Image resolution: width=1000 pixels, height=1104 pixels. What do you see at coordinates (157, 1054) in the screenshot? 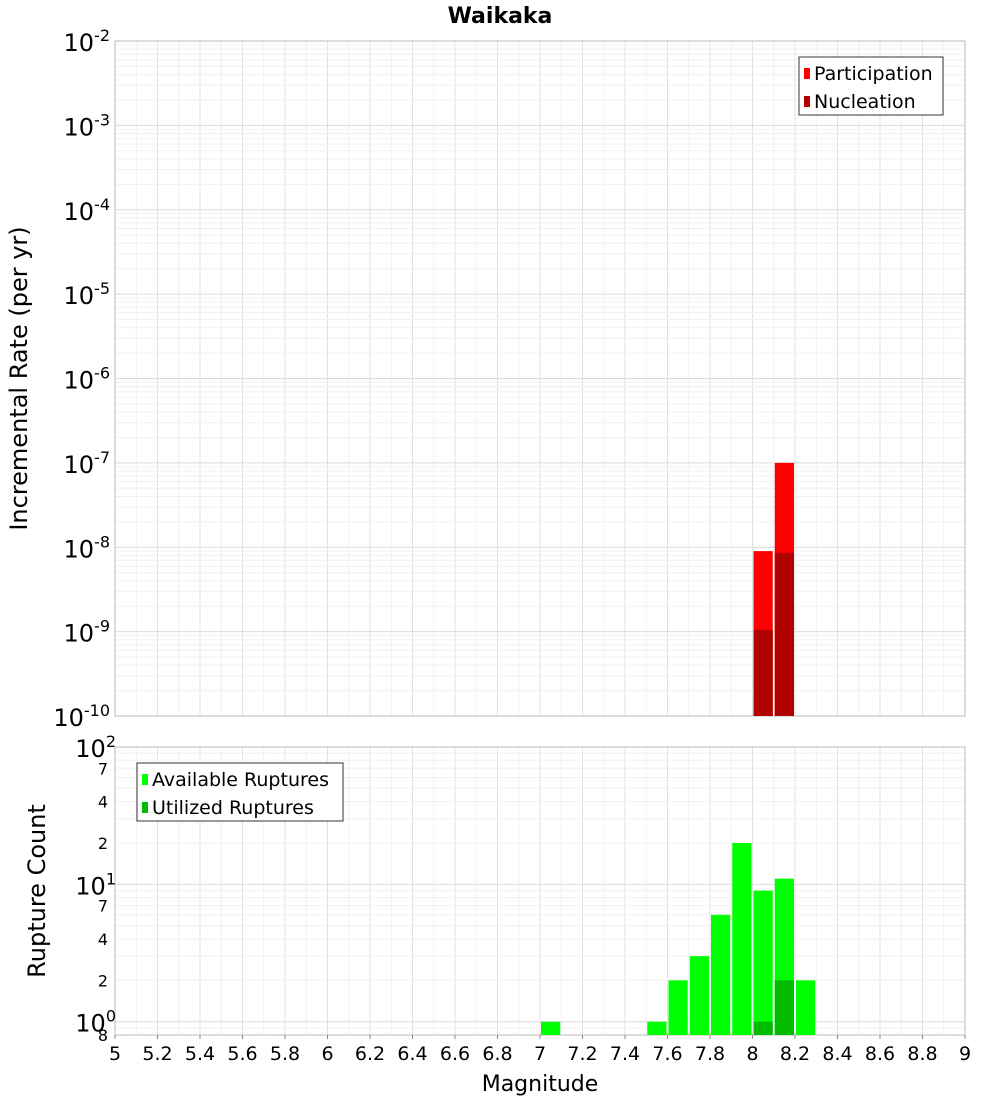
I see `x-tick-label: 5.2` at bounding box center [157, 1054].